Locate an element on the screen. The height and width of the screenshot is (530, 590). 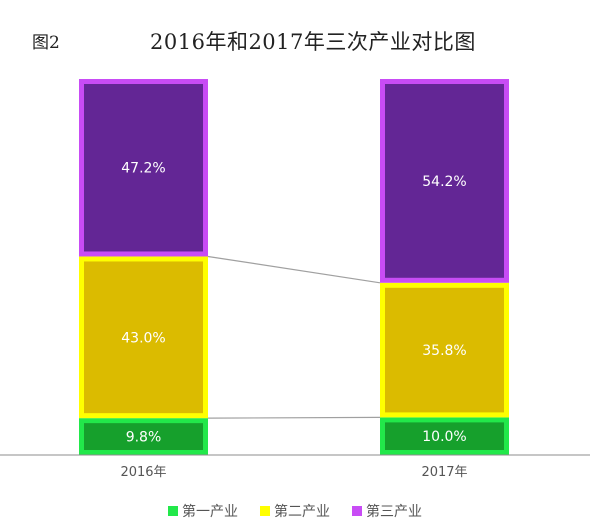
data-label-primary-2017: 10.0% is located at coordinates (444, 437).